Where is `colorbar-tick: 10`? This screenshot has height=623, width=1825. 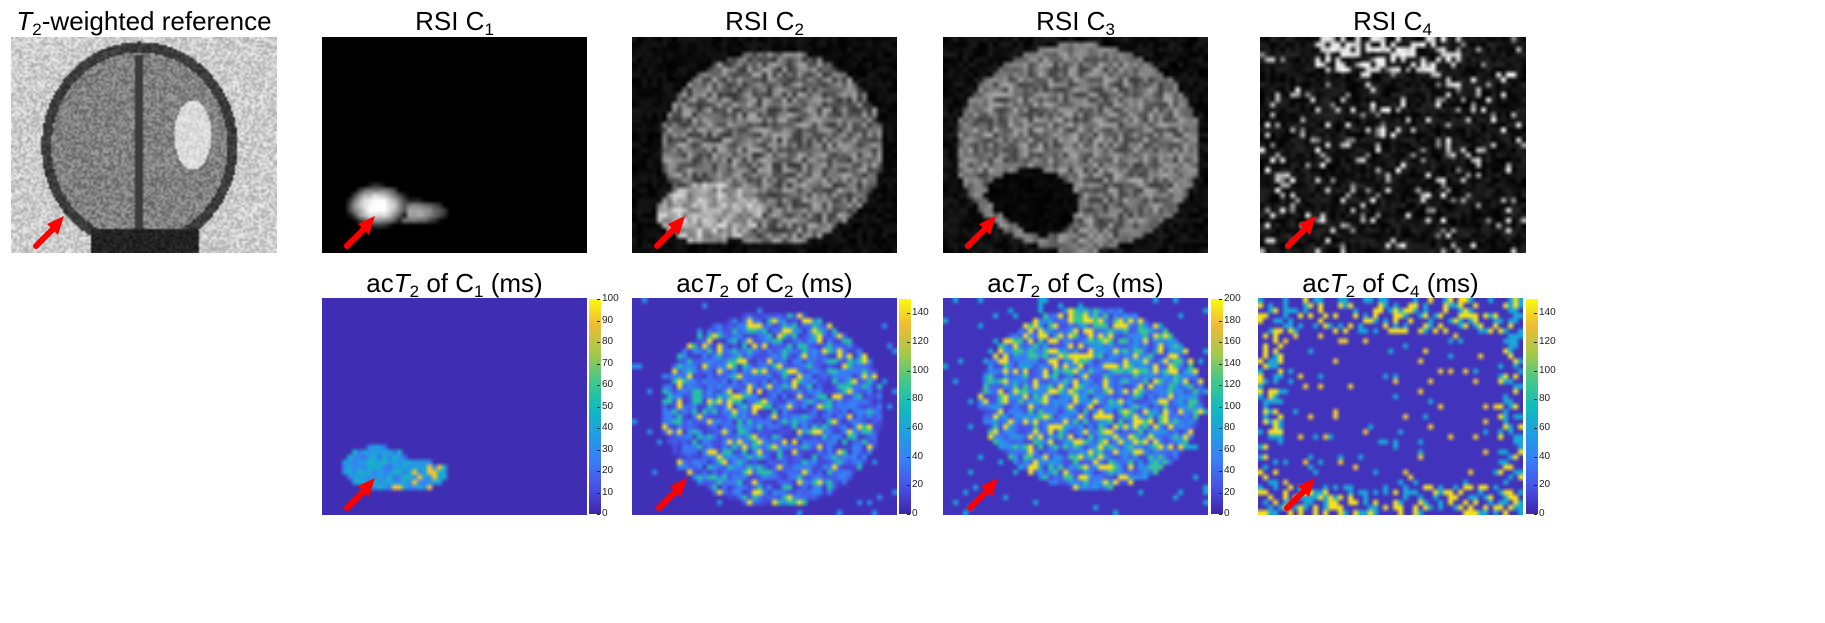
colorbar-tick: 10 is located at coordinates (605, 492).